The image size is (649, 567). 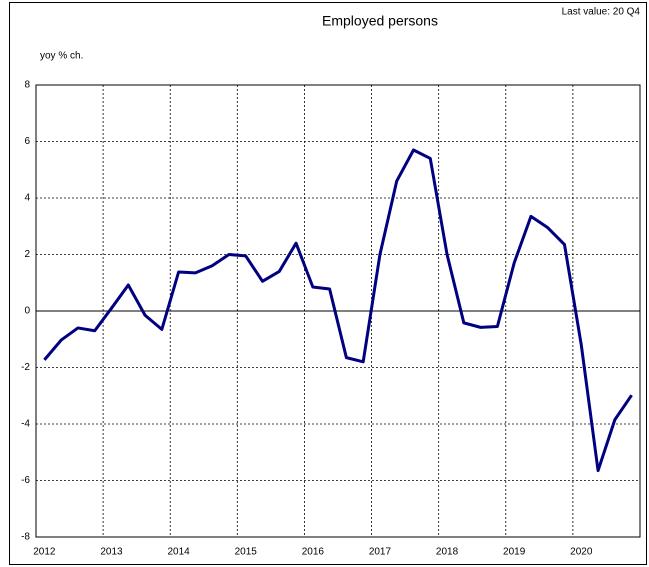 What do you see at coordinates (514, 552) in the screenshot?
I see `x-tick-label: 2019` at bounding box center [514, 552].